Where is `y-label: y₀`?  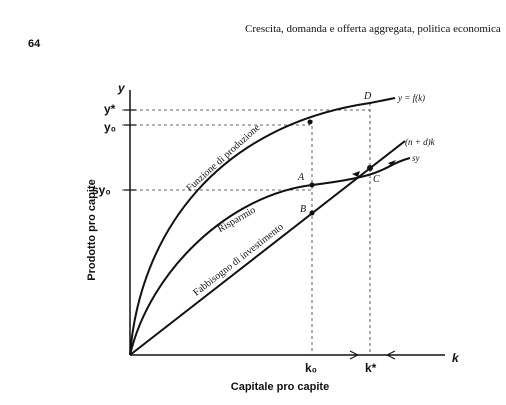 y-label: y₀ is located at coordinates (110, 127).